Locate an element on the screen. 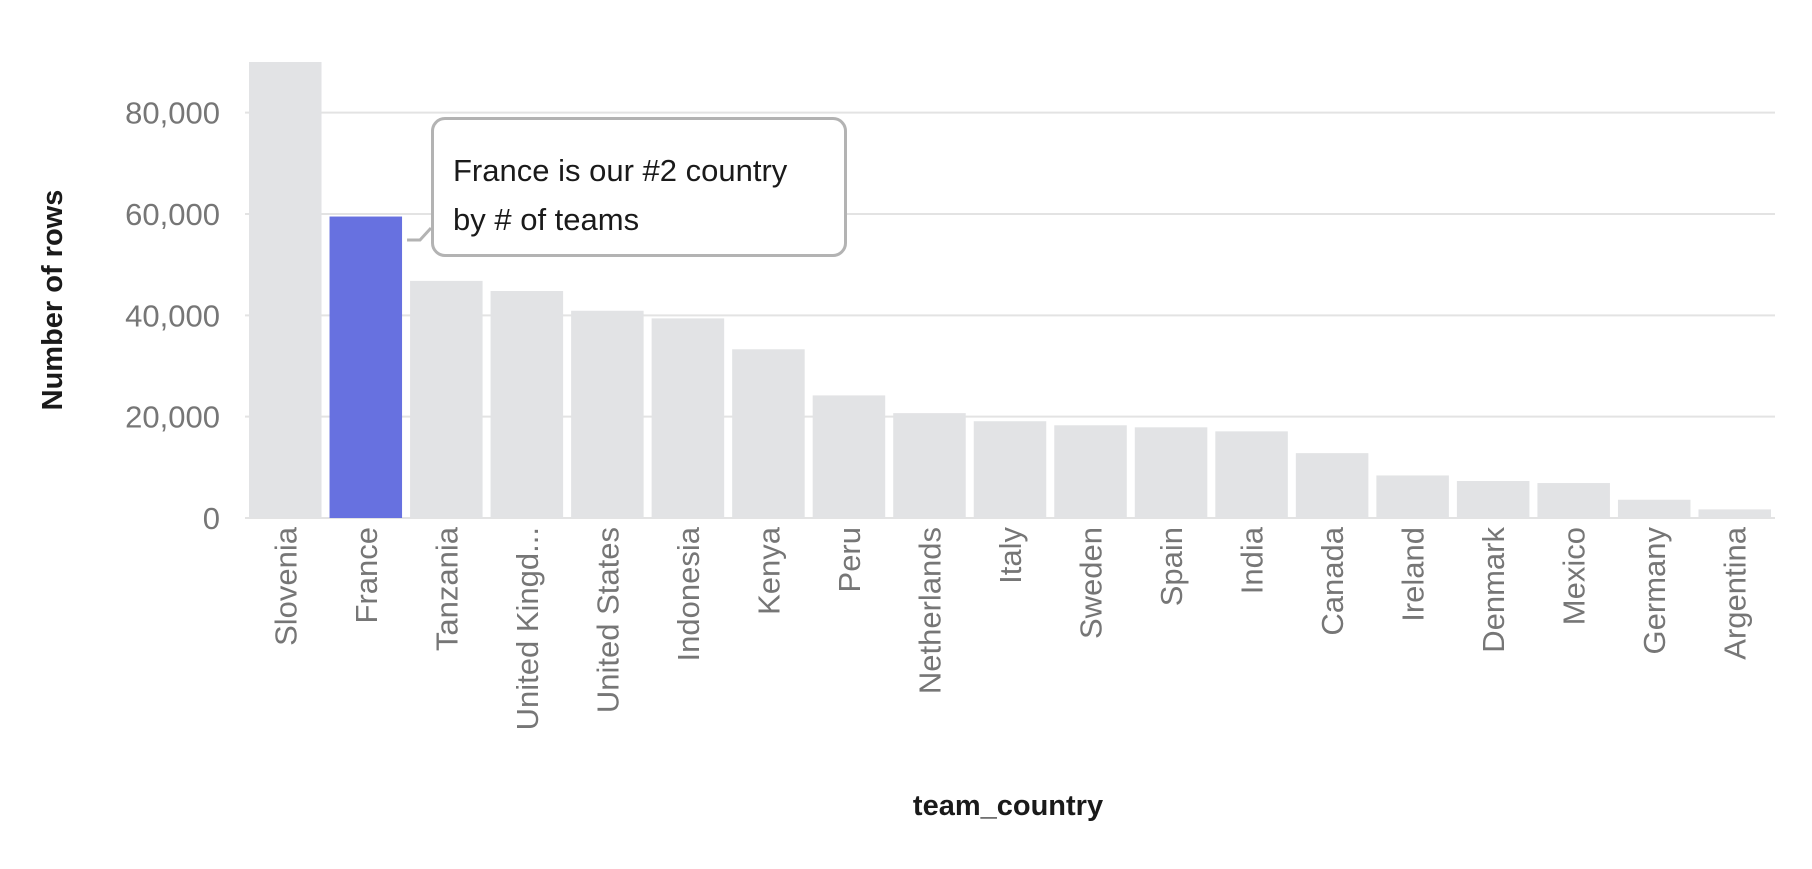  x-tick-label: Tanzania is located at coordinates (446, 588).